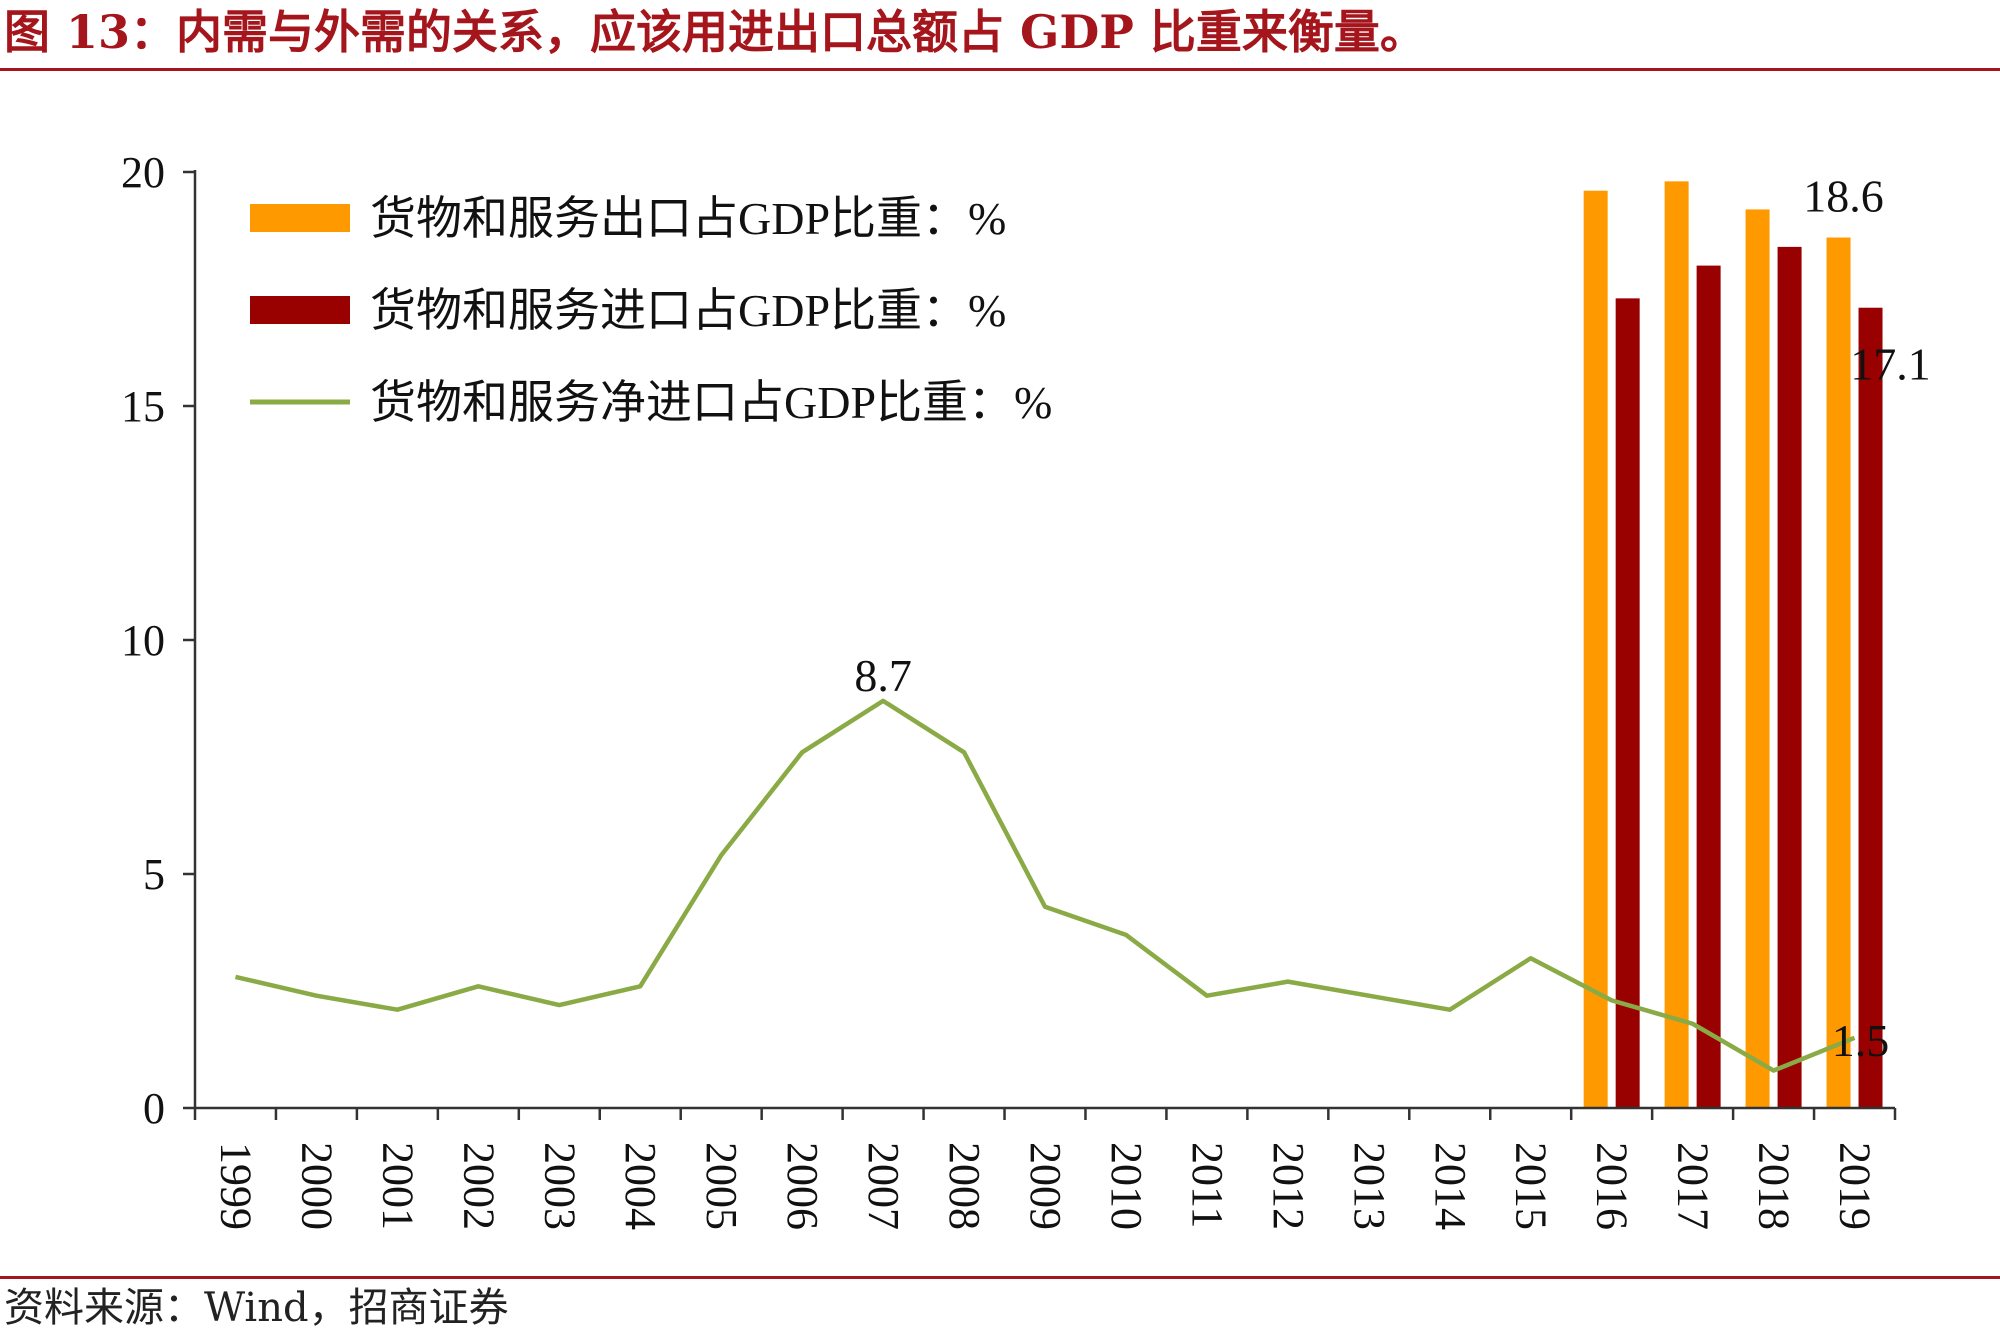 The height and width of the screenshot is (1338, 2000). Describe the element at coordinates (143, 640) in the screenshot. I see `y-tick-label-10: 10` at that location.